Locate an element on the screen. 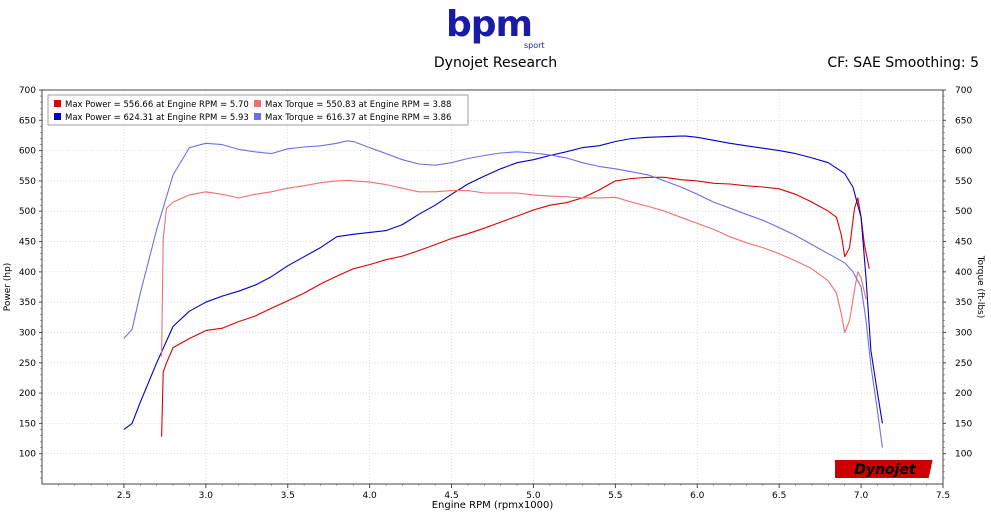 This screenshot has height=513, width=991. y-tick-label-left: 400 is located at coordinates (27, 273).